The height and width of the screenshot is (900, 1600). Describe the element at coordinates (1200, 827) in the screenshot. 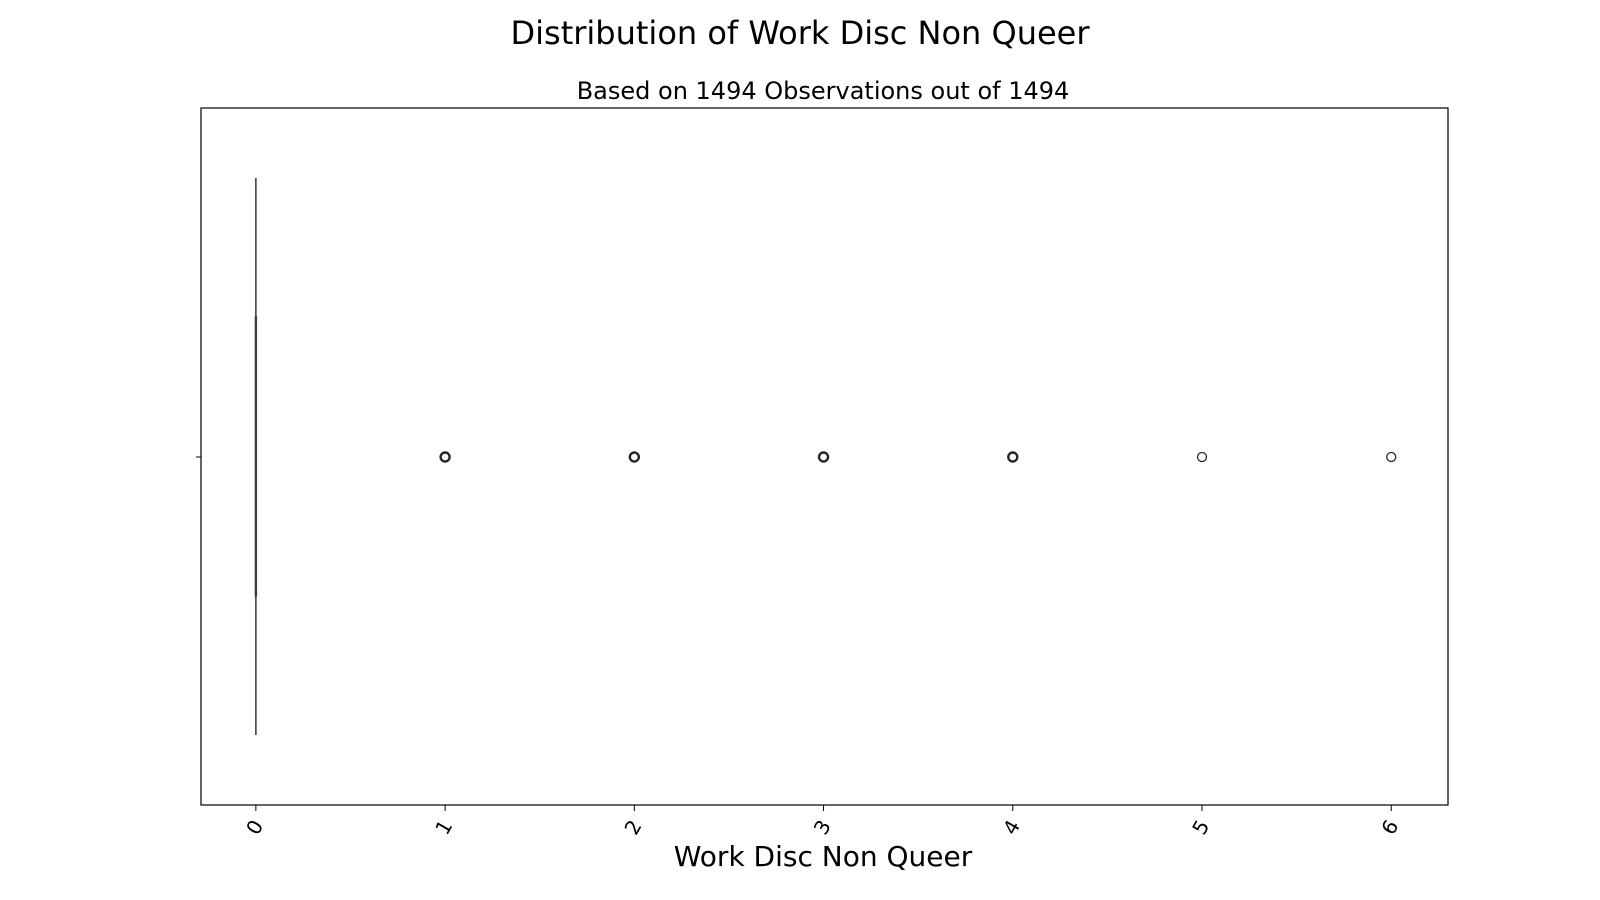

I see `x-tick-label: 5` at that location.